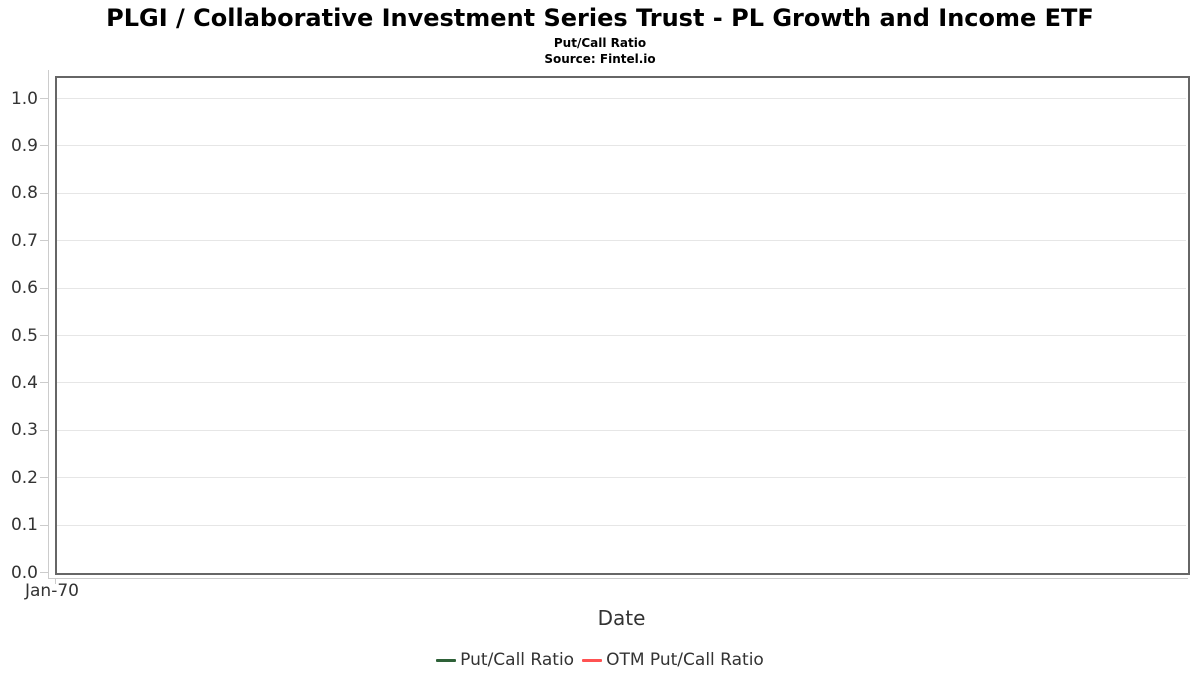  I want to click on y-axis-tick-label: 0.1, so click(24, 525).